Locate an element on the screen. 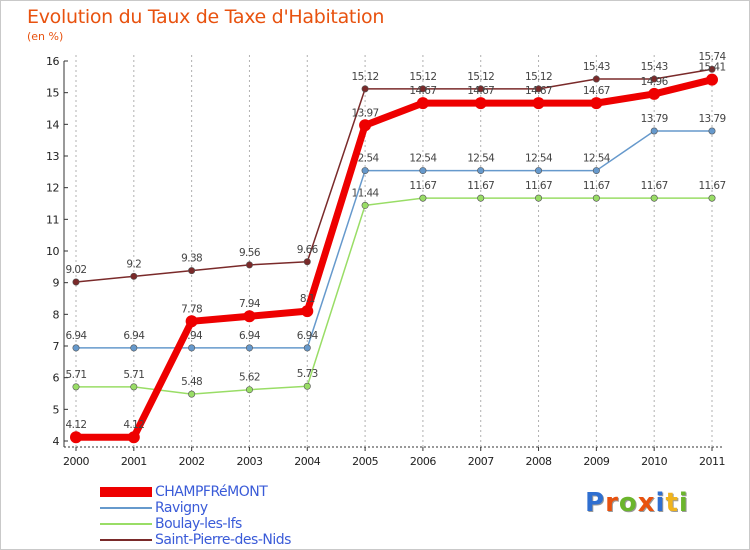 This screenshot has height=550, width=750. data-label-boulay-les-ifs: 5.62 is located at coordinates (249, 378).